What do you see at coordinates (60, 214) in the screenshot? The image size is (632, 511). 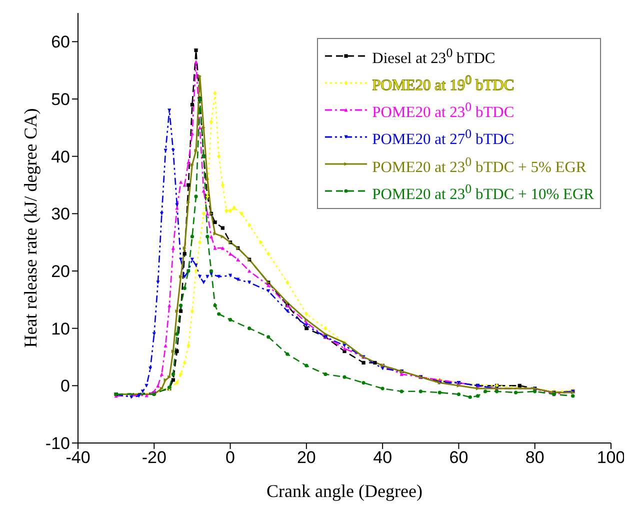 I see `y-tick-label: 30` at bounding box center [60, 214].